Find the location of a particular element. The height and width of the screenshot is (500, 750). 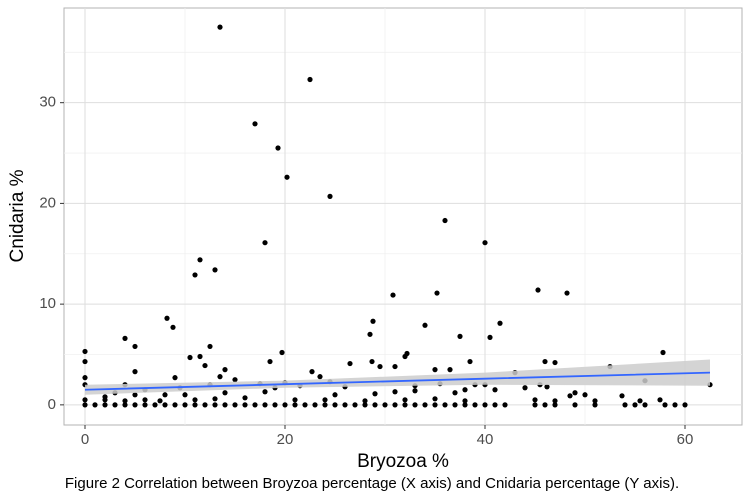

x-axis-title: Bryozoa % is located at coordinates (403, 461).